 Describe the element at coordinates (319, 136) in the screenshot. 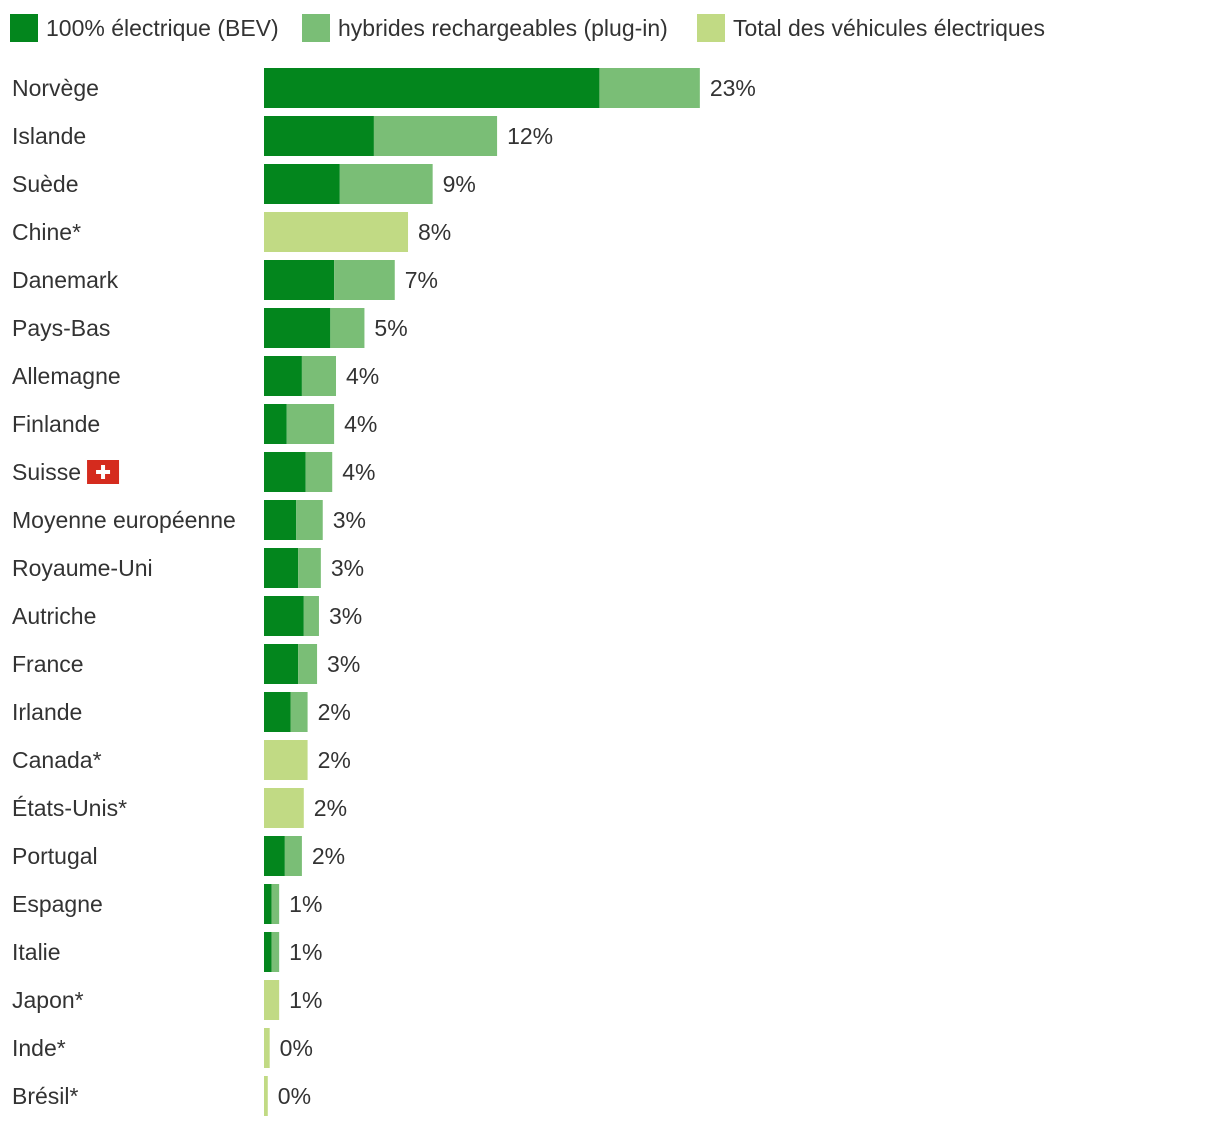

I see `bar-bev-islande` at that location.